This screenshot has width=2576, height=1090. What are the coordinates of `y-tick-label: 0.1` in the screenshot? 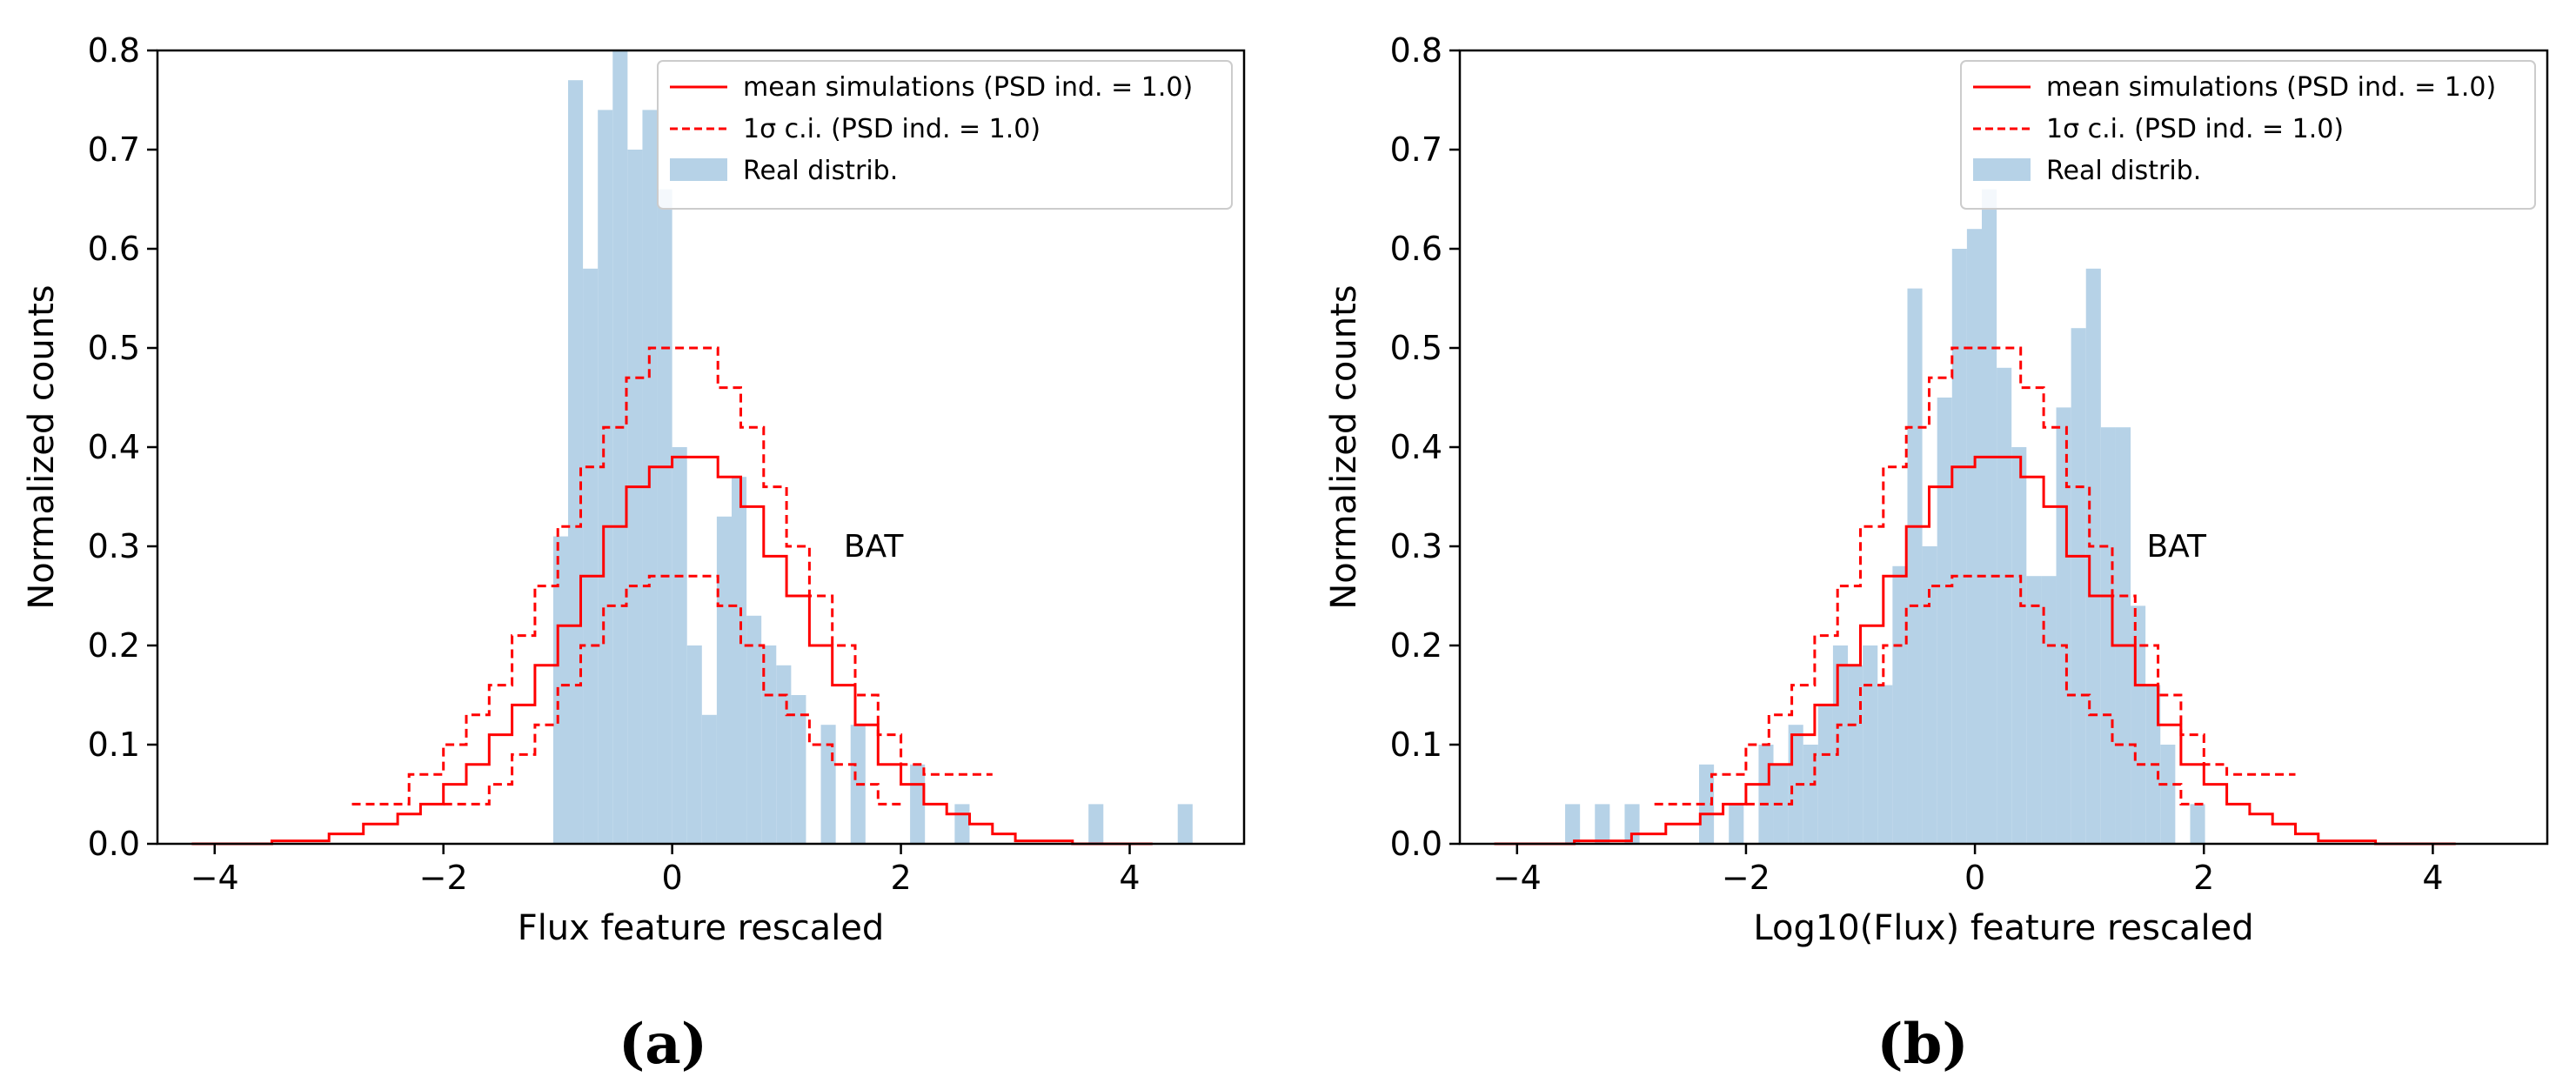 It's located at (114, 745).